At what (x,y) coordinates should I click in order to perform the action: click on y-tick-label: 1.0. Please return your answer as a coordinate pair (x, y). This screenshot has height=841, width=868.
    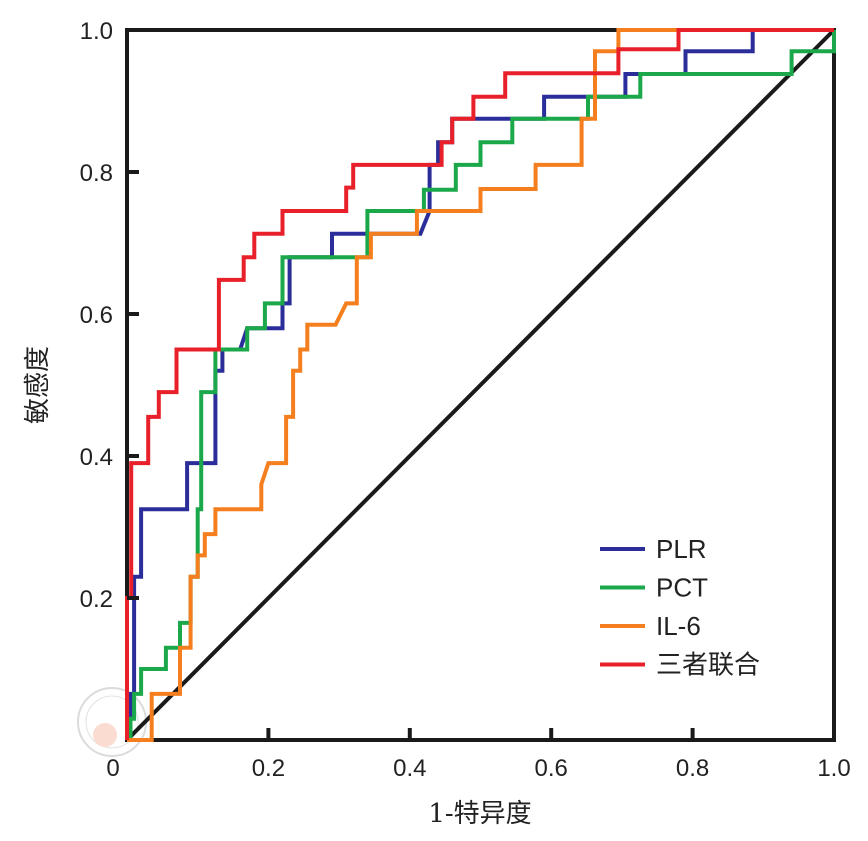
    Looking at the image, I should click on (96, 31).